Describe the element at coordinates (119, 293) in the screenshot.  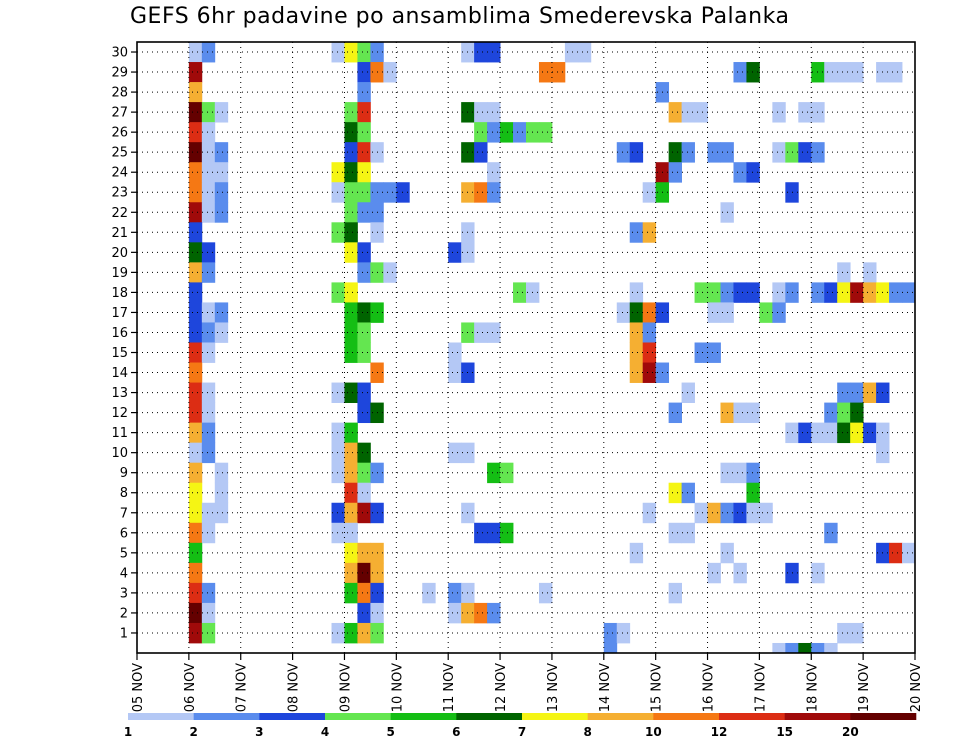
I see `y-tick-label: 18` at that location.